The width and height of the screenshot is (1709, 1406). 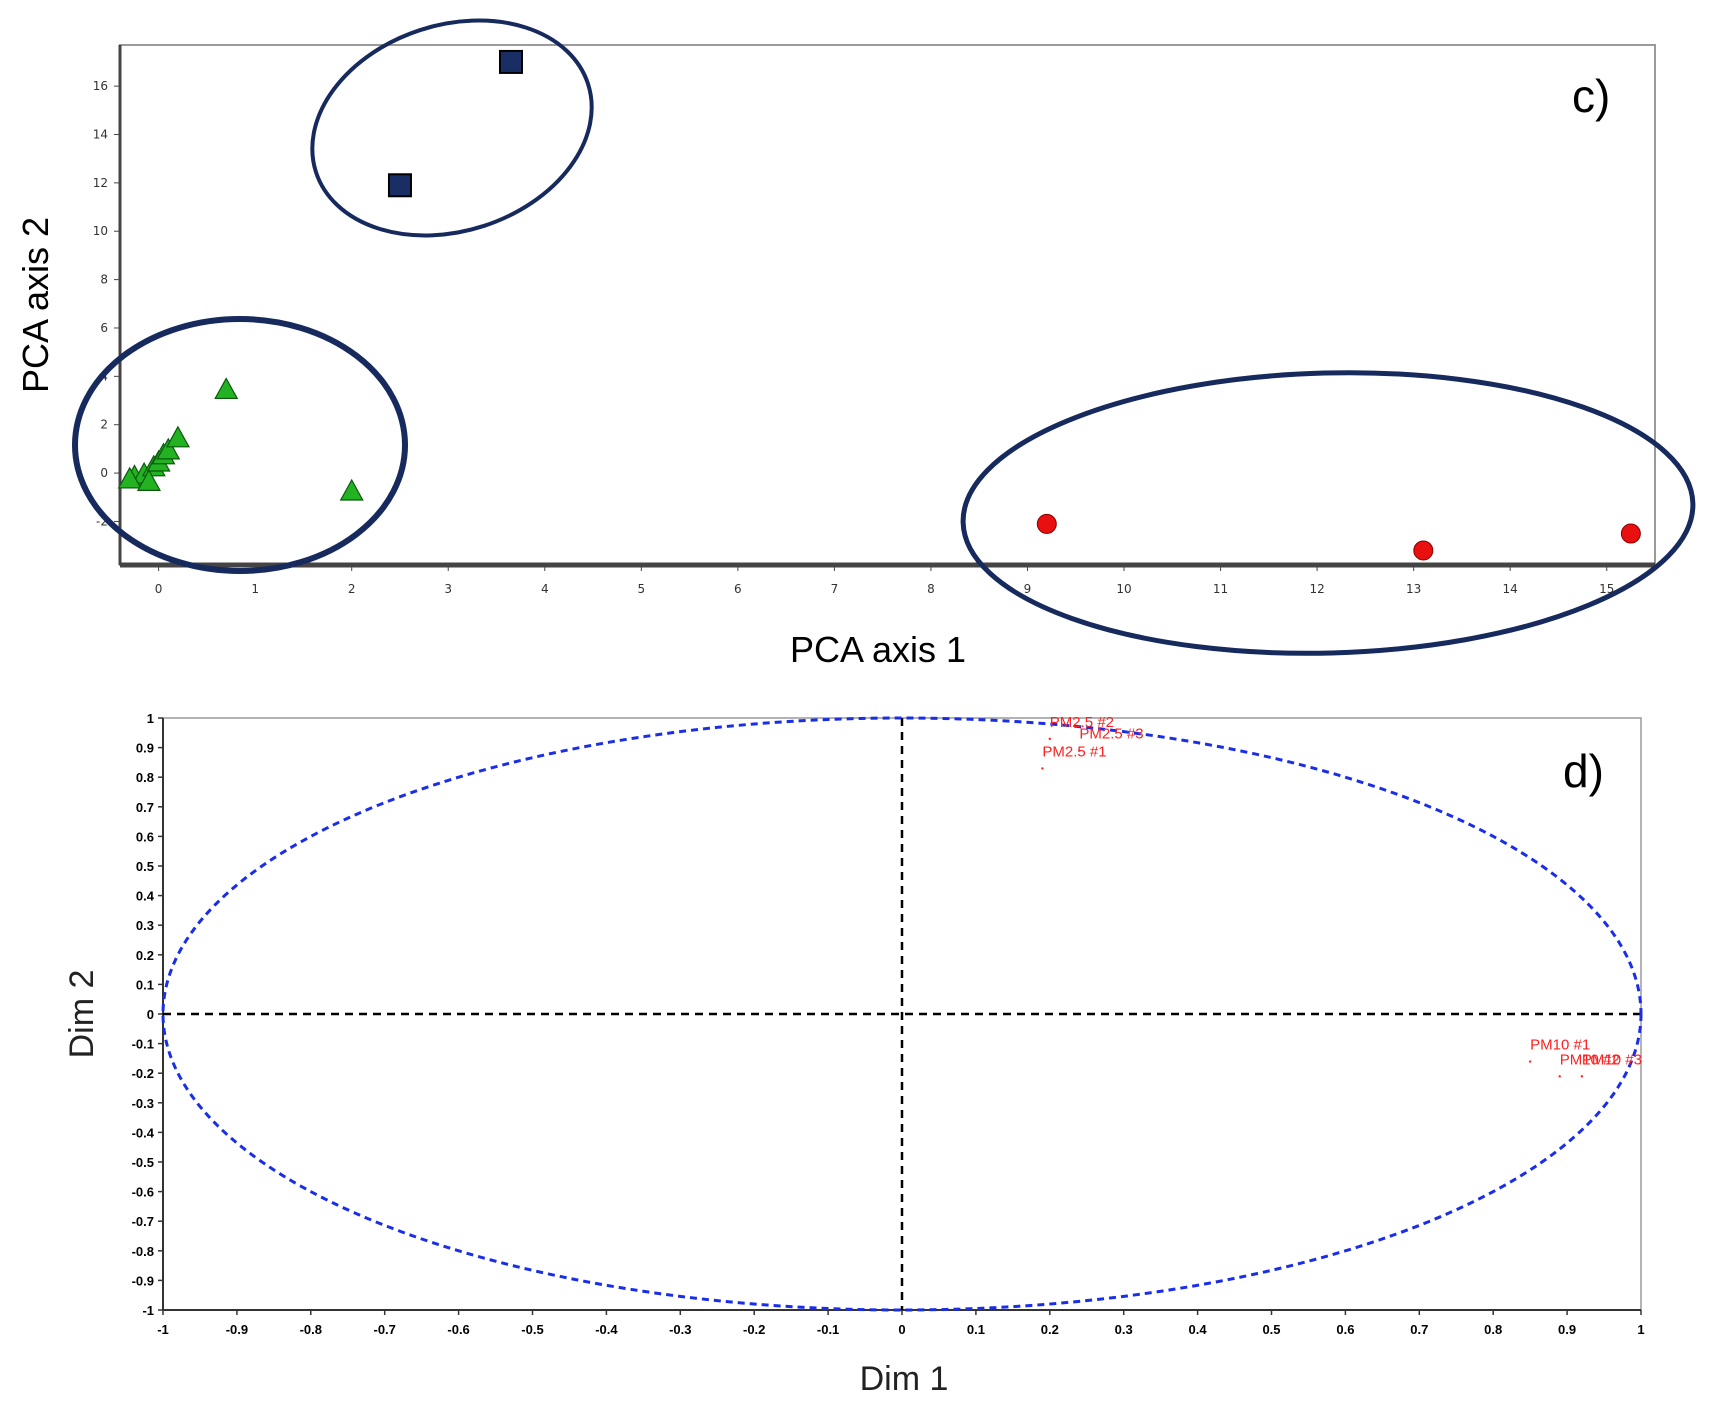 What do you see at coordinates (1345, 1329) in the screenshot?
I see `panel-d-x-tick-label: 0.6` at bounding box center [1345, 1329].